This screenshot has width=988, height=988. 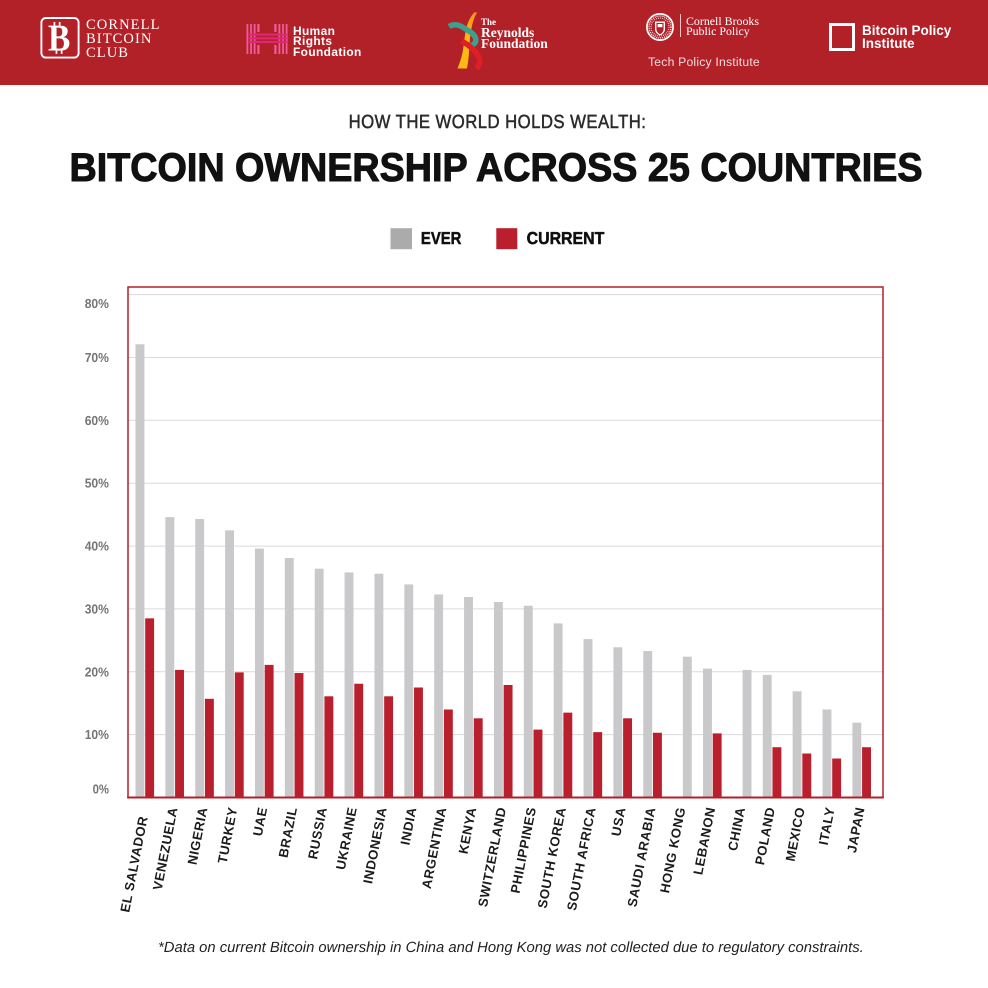 What do you see at coordinates (704, 841) in the screenshot?
I see `svg-text: LEBANON` at bounding box center [704, 841].